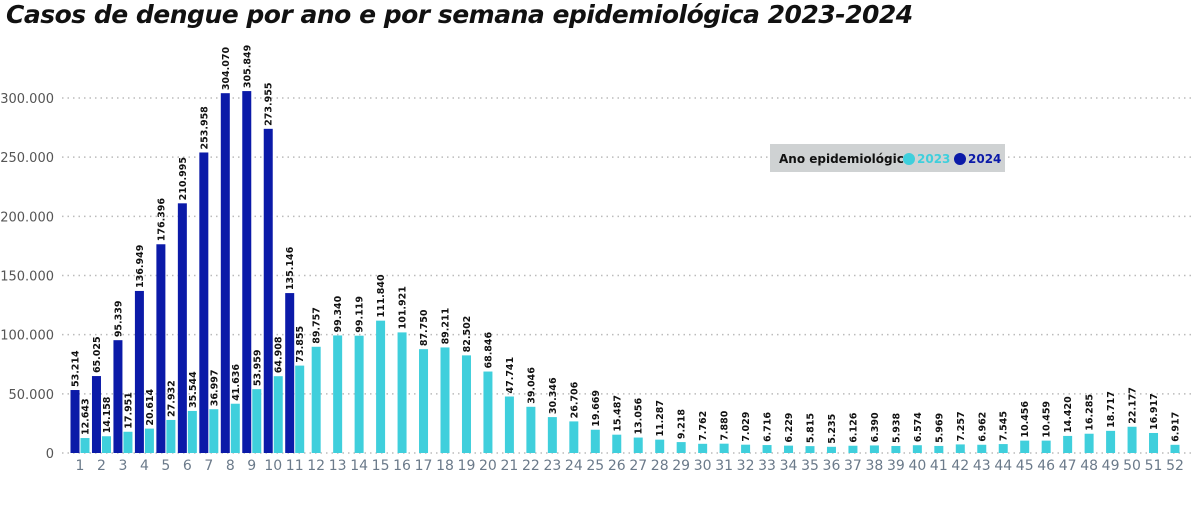  I want to click on x-tick-label: 29, so click(681, 466).